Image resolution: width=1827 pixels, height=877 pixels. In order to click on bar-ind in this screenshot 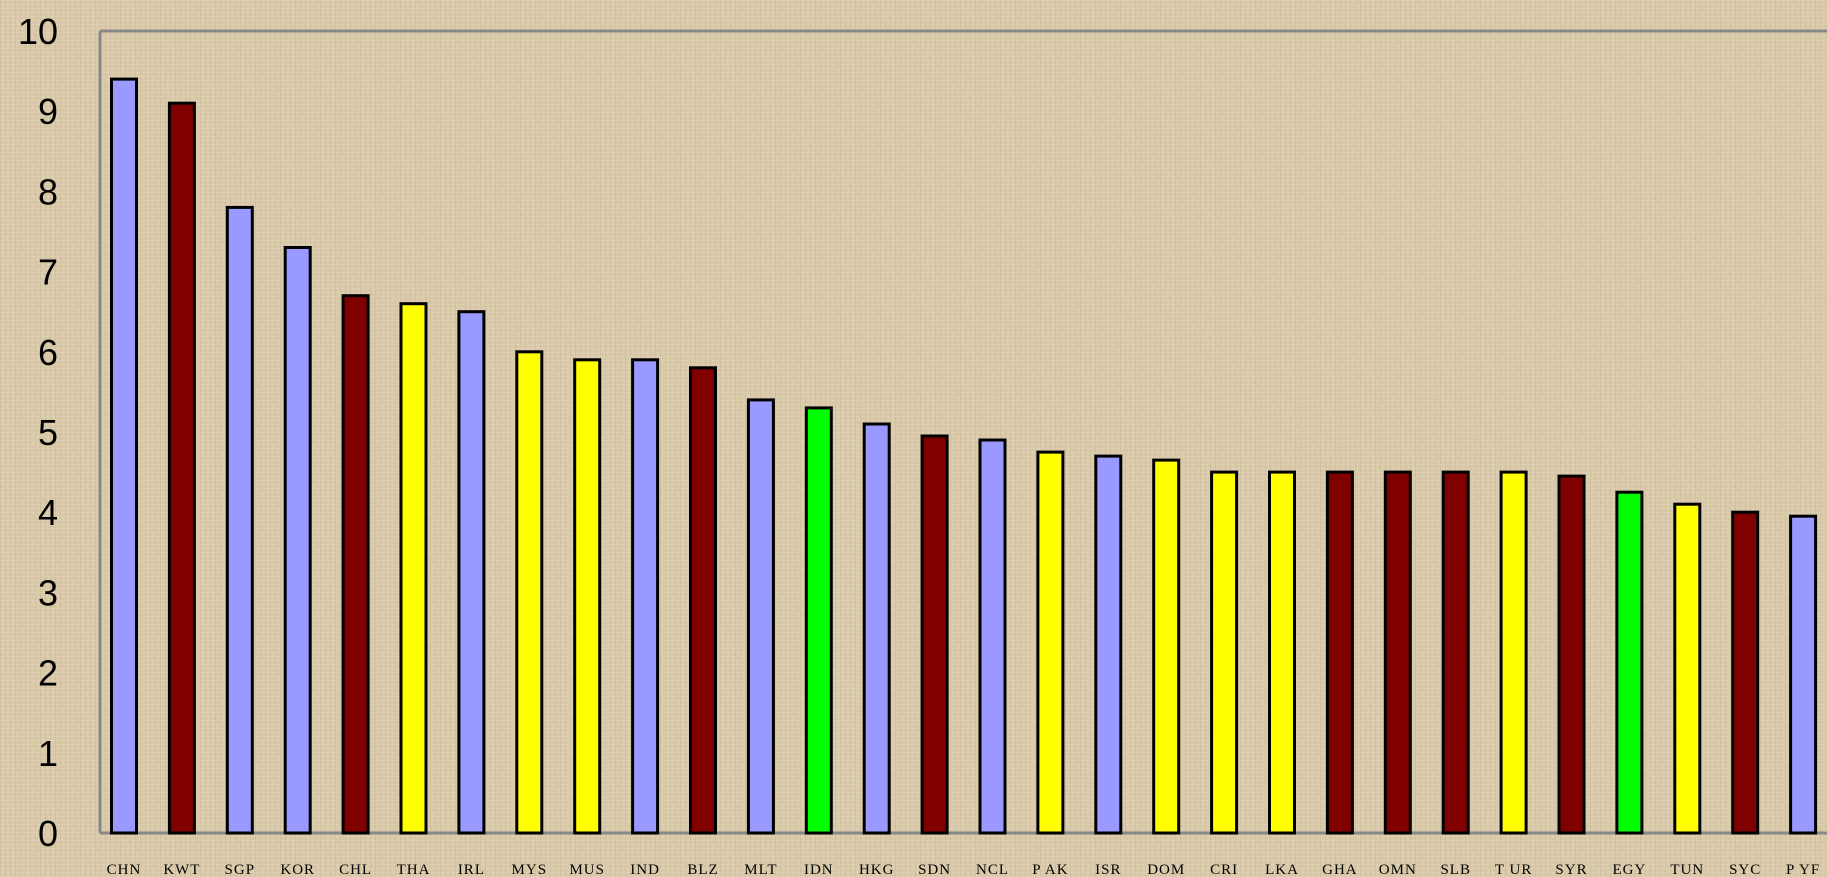, I will do `click(645, 596)`.